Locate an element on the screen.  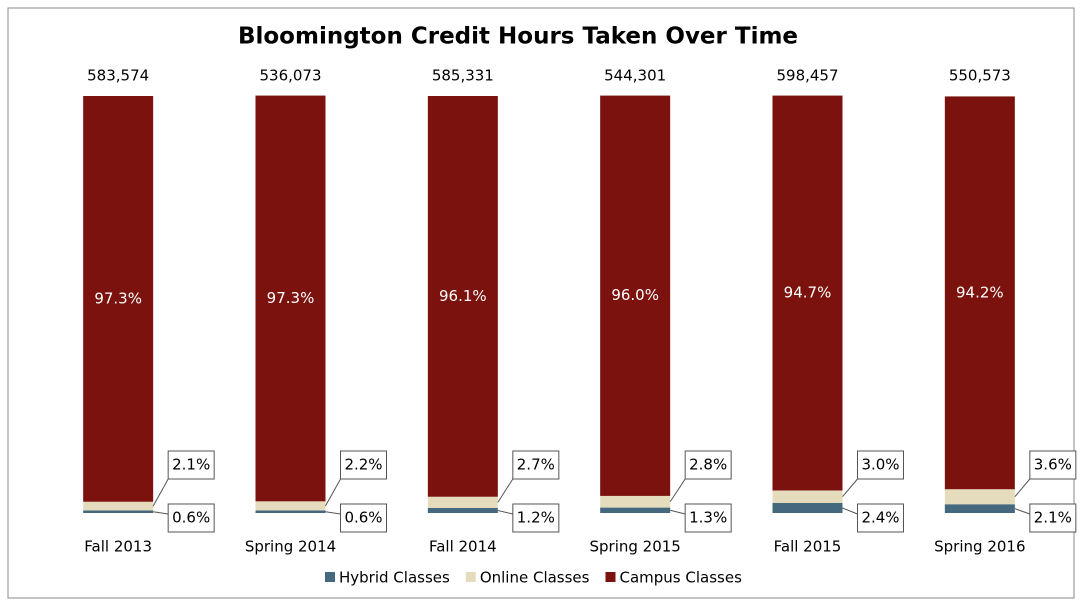
data-label: 2.7% is located at coordinates (536, 465).